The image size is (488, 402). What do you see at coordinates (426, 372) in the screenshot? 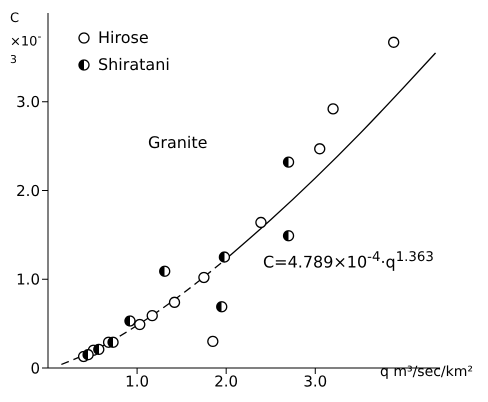
I see `x-axis-title: q m³/sec/km²` at bounding box center [426, 372].